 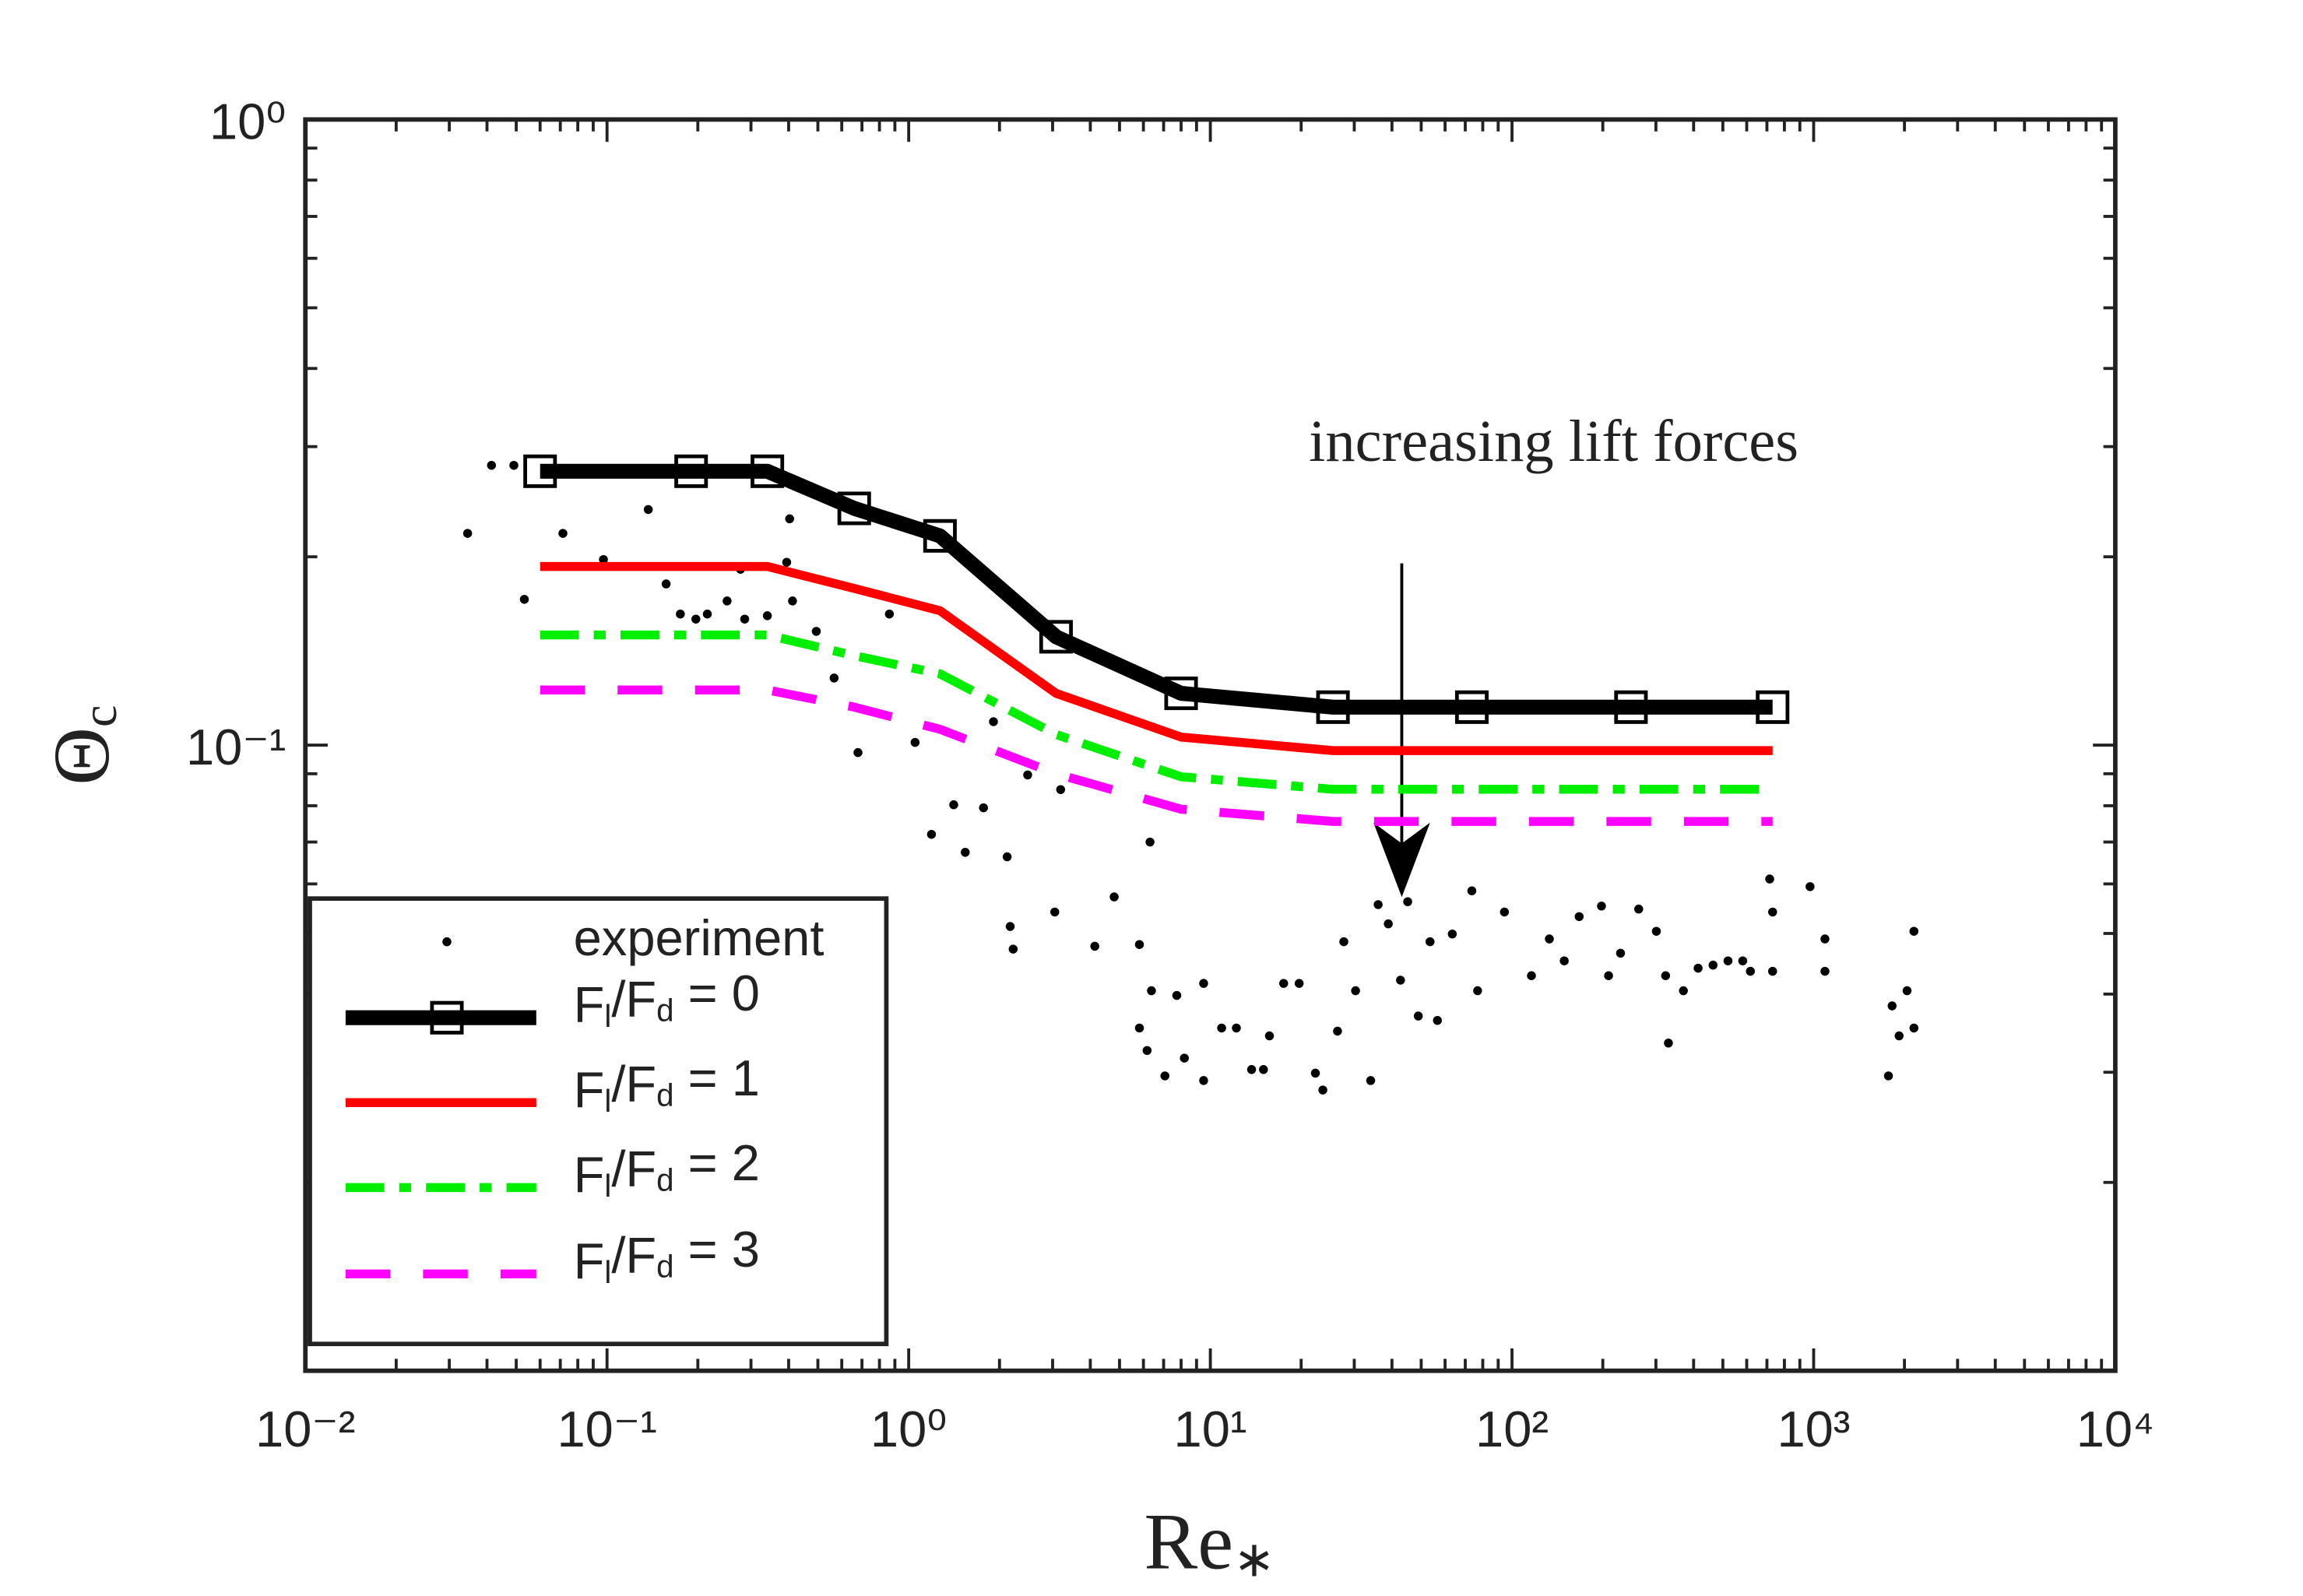 What do you see at coordinates (909, 1429) in the screenshot?
I see `x-tick-label: 10⁰` at bounding box center [909, 1429].